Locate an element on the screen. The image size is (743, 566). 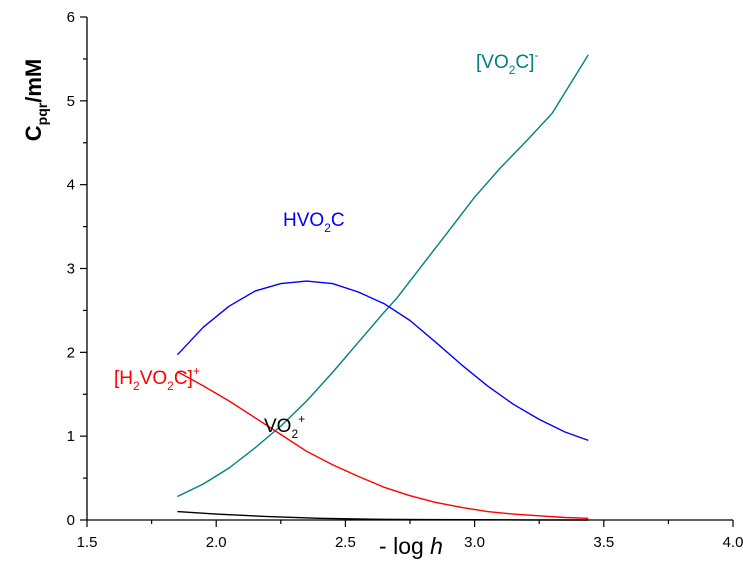
y-axis-title-suffix: /mM is located at coordinates (33, 81).